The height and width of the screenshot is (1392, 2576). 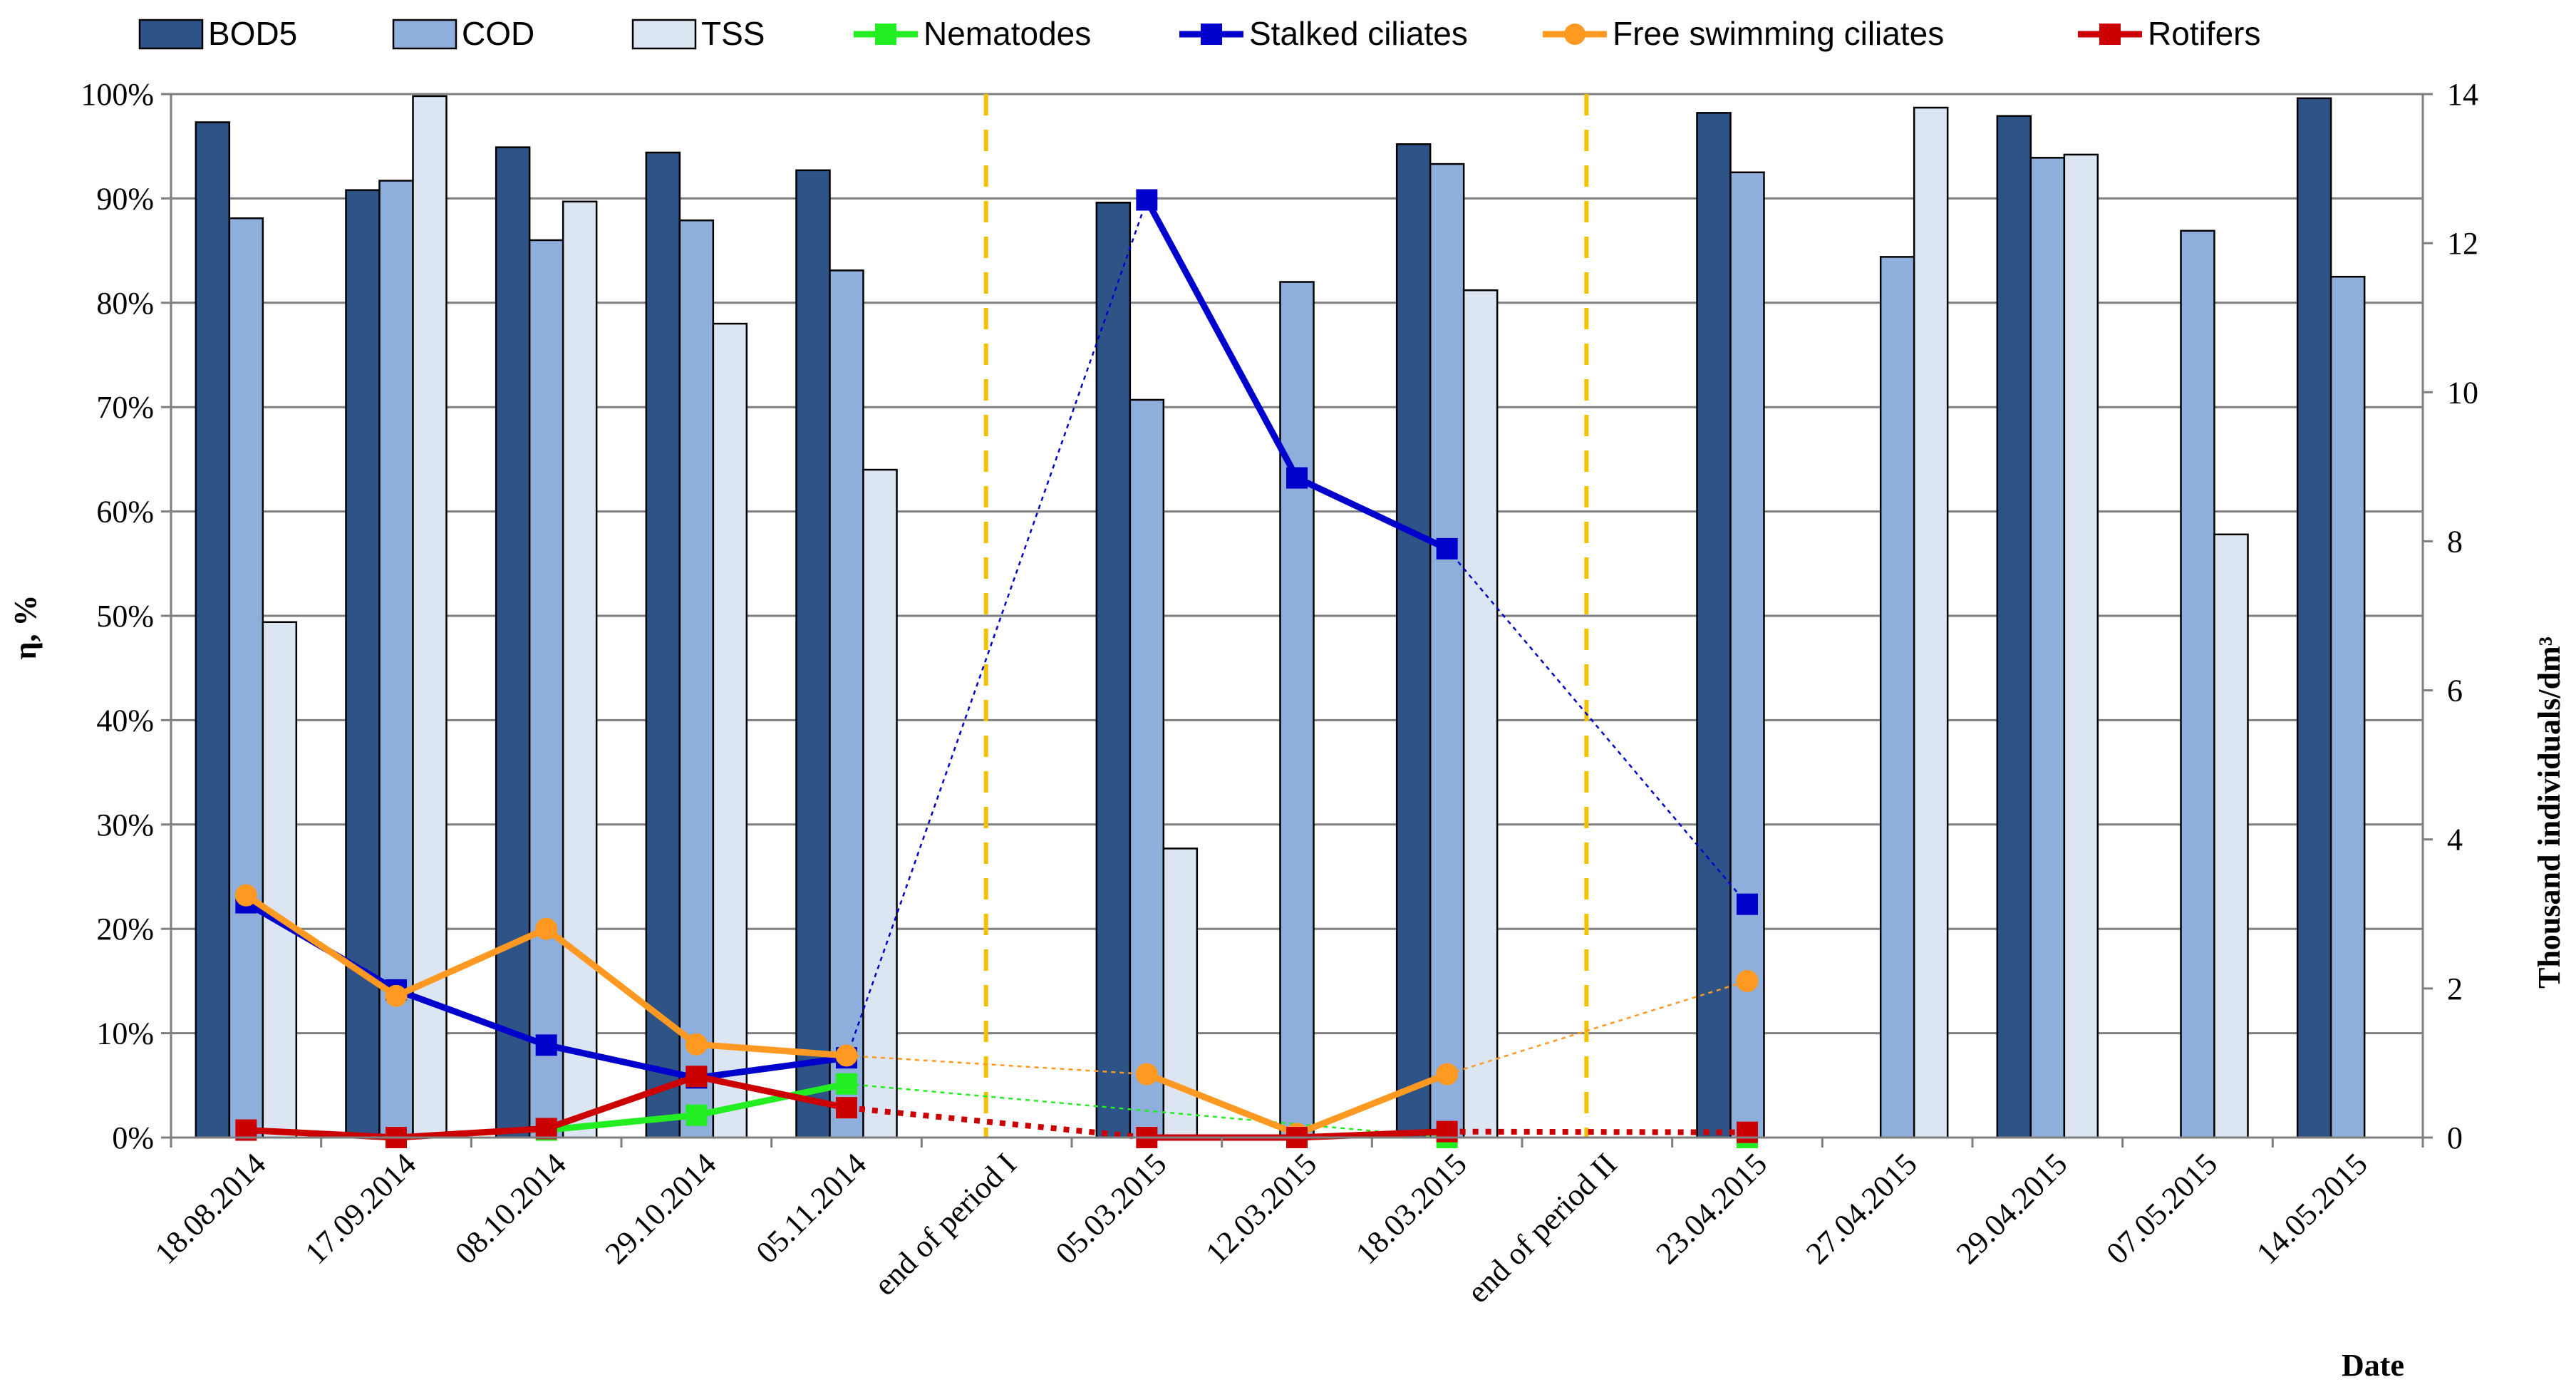 I want to click on legend-item: TSS, so click(x=698, y=33).